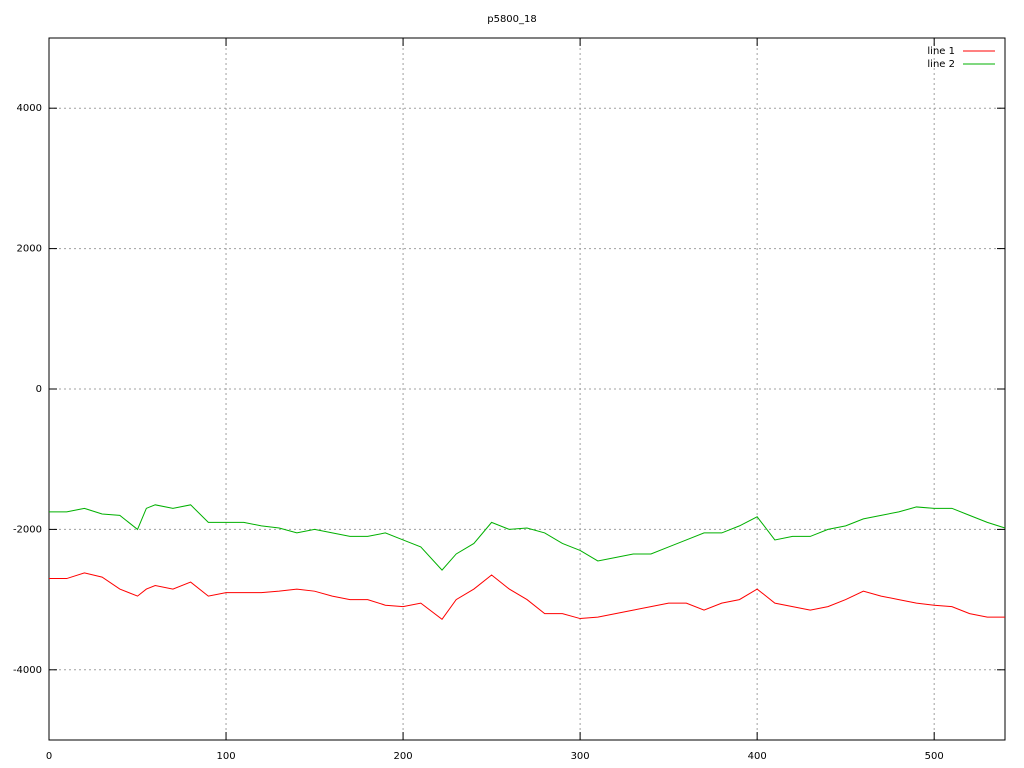  I want to click on x-tick-label: 500, so click(934, 756).